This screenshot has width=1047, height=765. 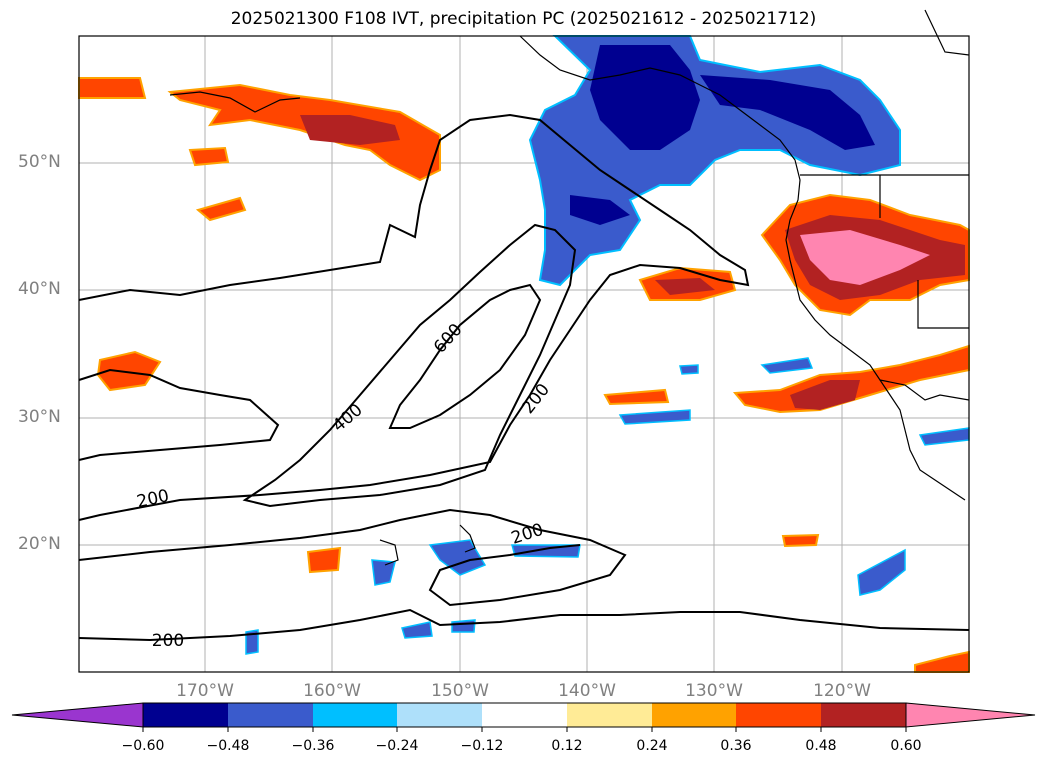 I want to click on contour-200-west, so click(x=179, y=414).